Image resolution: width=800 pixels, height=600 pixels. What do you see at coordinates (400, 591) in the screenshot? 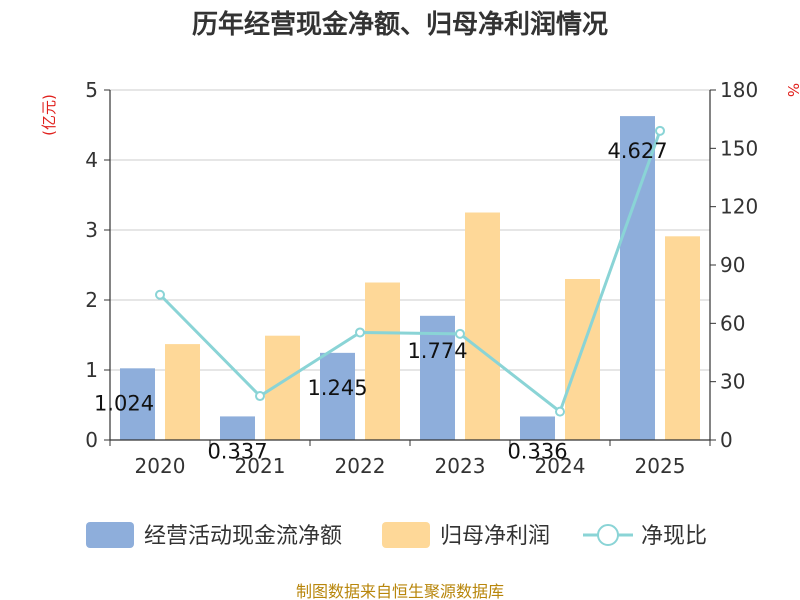
I see `source-note: 制图数据来自恒生聚源数据库` at bounding box center [400, 591].